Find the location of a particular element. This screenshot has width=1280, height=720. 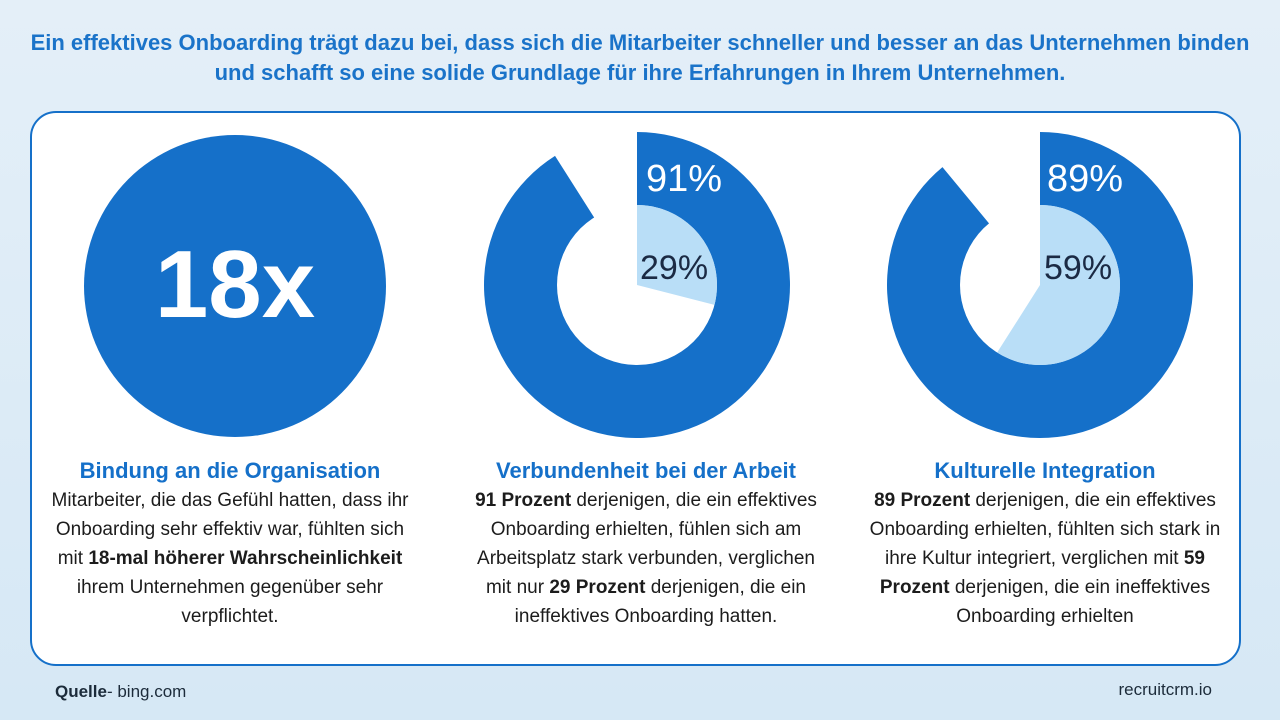

column-title: Verbundenheit bei der Arbeit is located at coordinates (646, 470).